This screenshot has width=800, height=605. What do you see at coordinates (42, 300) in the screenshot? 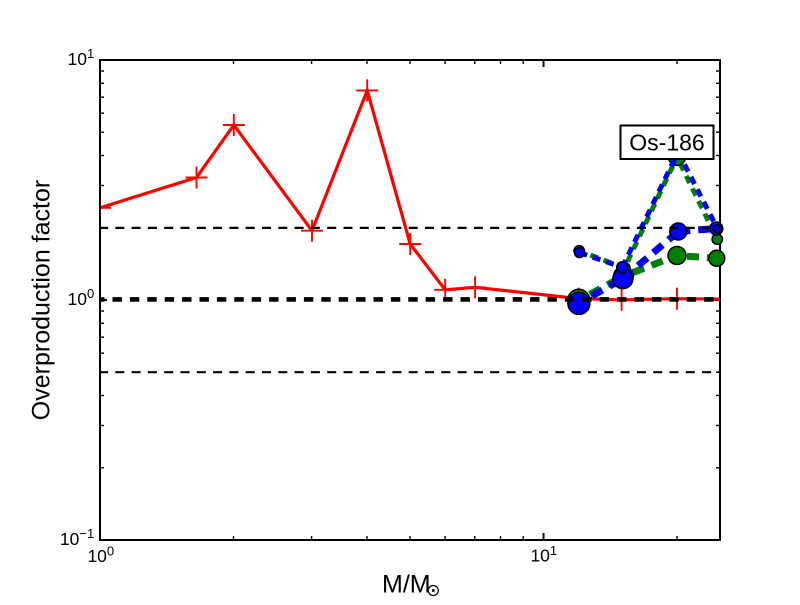
I see `svg-text: Overproduction factor` at bounding box center [42, 300].